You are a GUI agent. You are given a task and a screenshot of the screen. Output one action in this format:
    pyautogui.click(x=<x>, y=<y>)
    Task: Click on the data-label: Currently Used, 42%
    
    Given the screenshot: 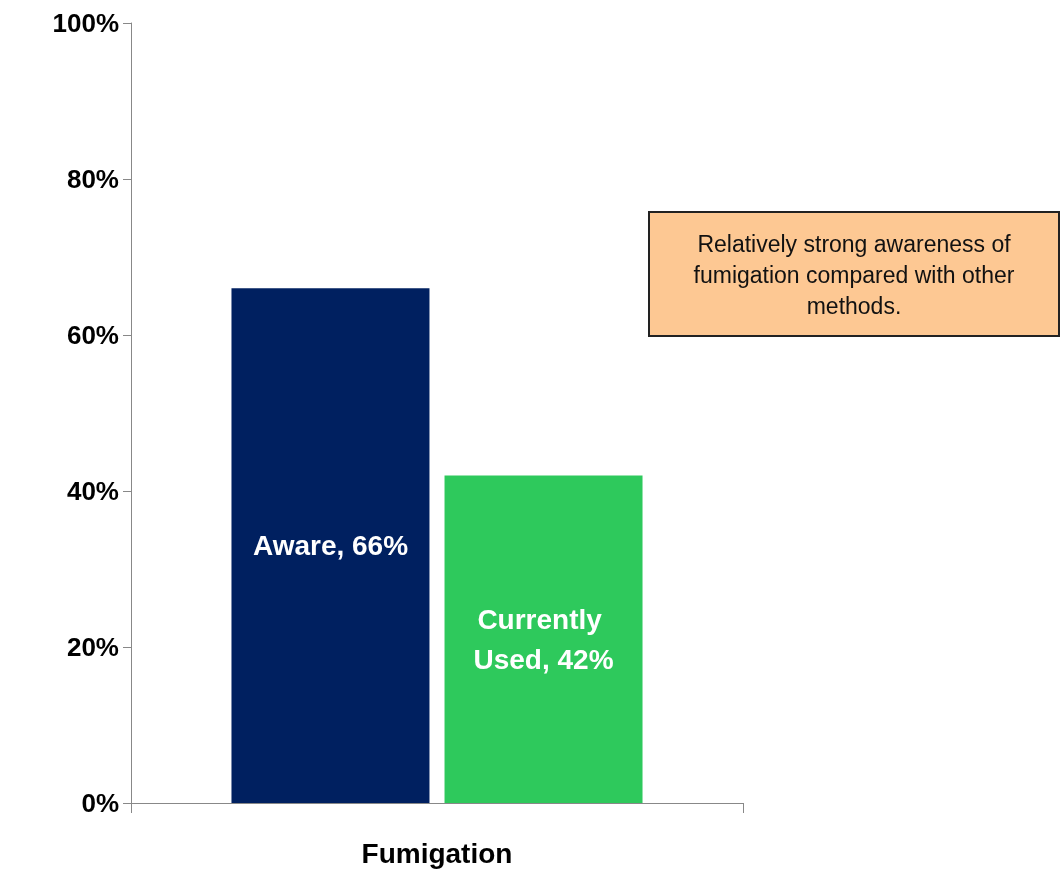 What is the action you would take?
    pyautogui.click(x=543, y=639)
    